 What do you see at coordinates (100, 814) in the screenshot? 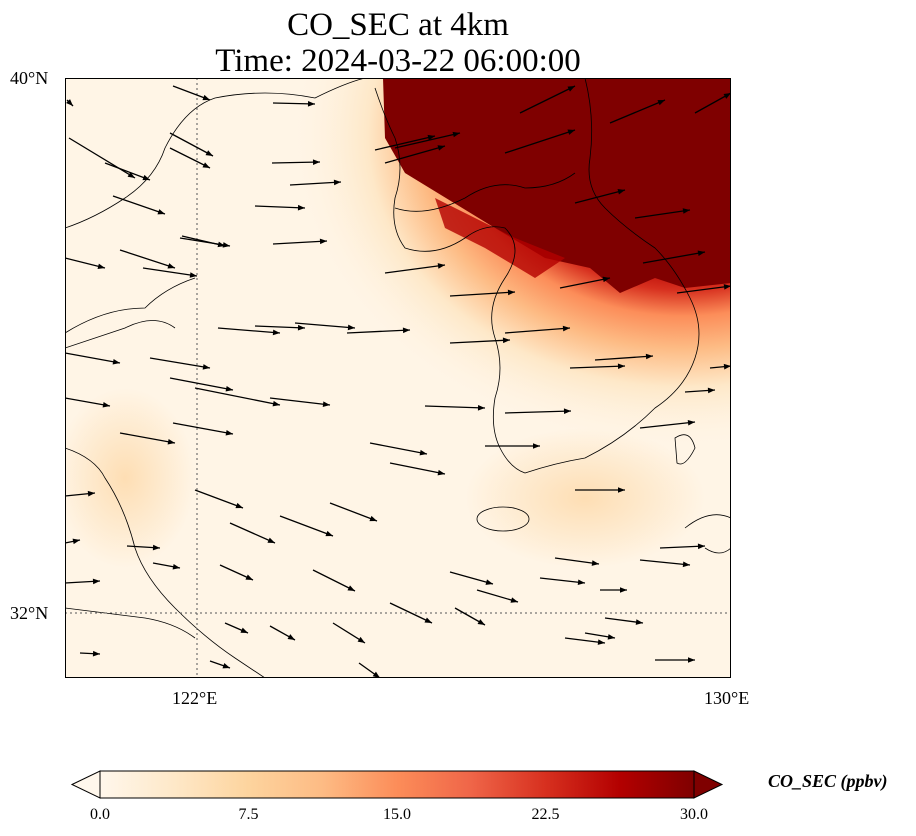
I see `colorbar-tick: 0.0` at bounding box center [100, 814].